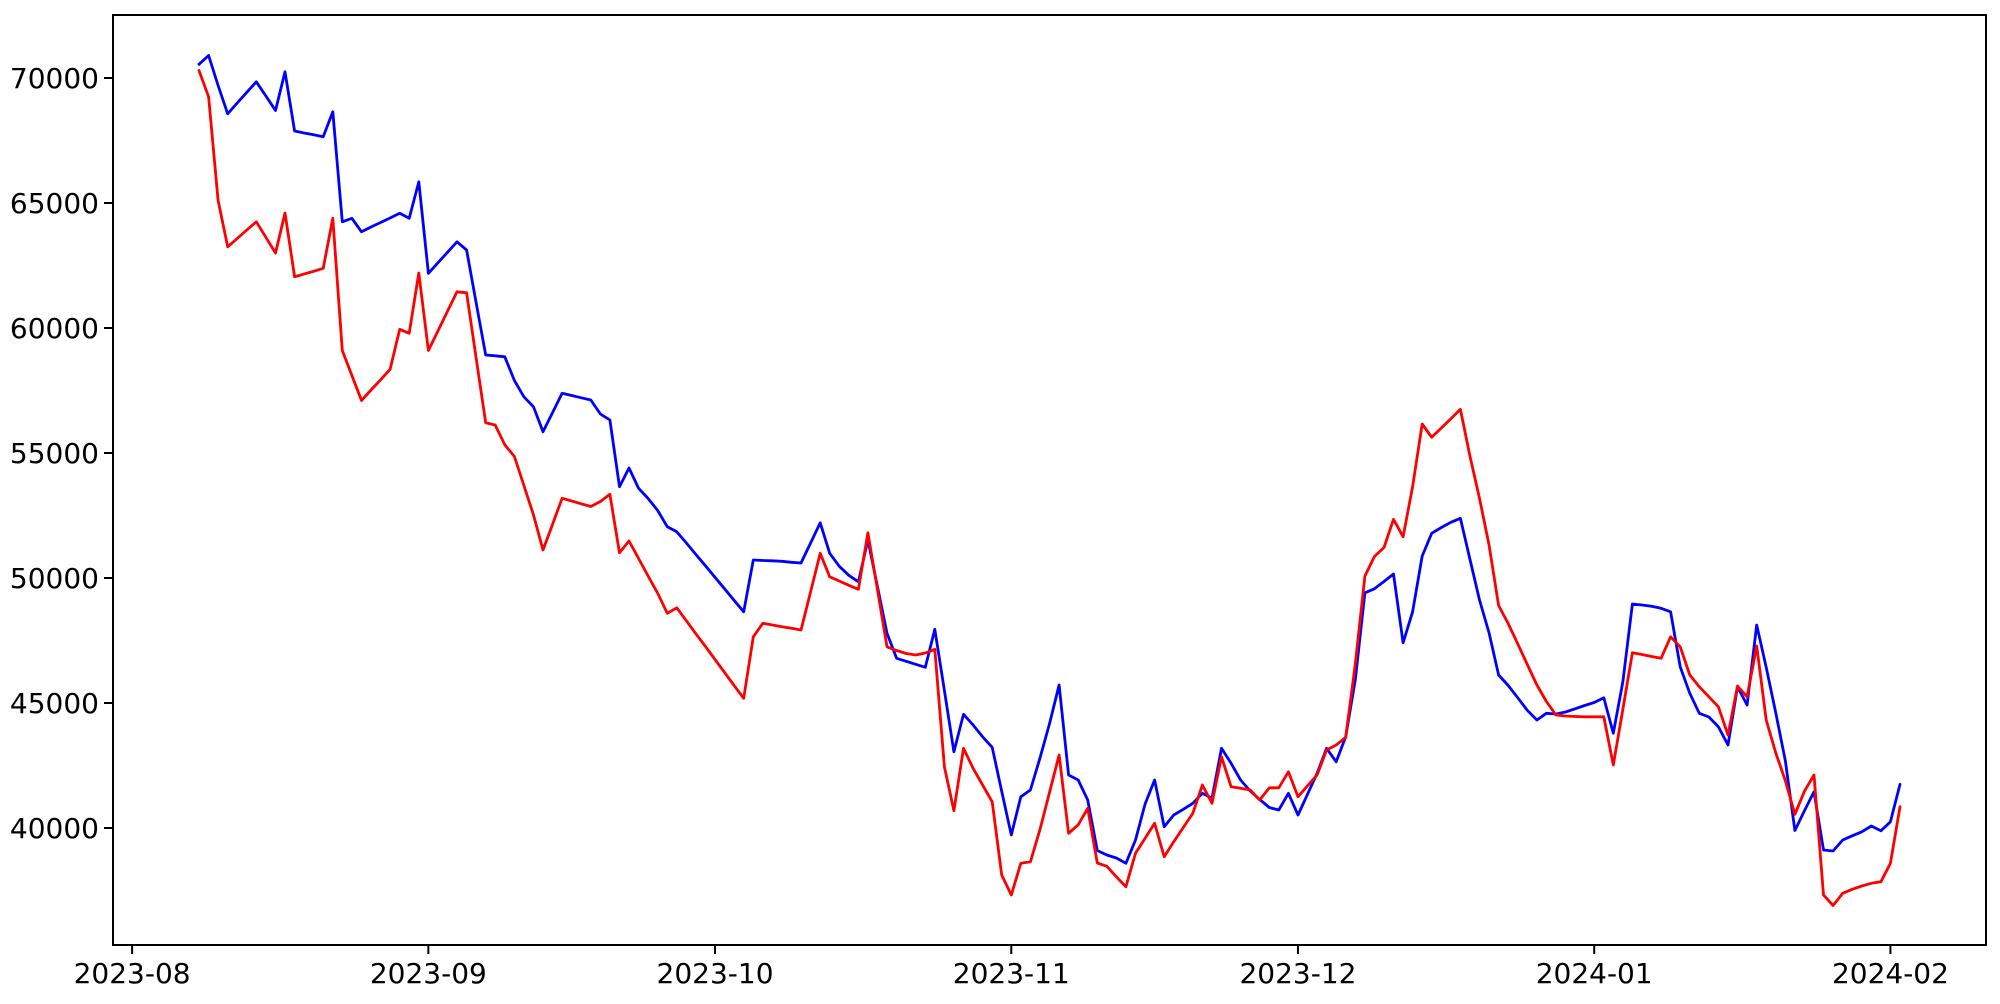  Describe the element at coordinates (428, 973) in the screenshot. I see `x-tick-label: 2023-09` at that location.